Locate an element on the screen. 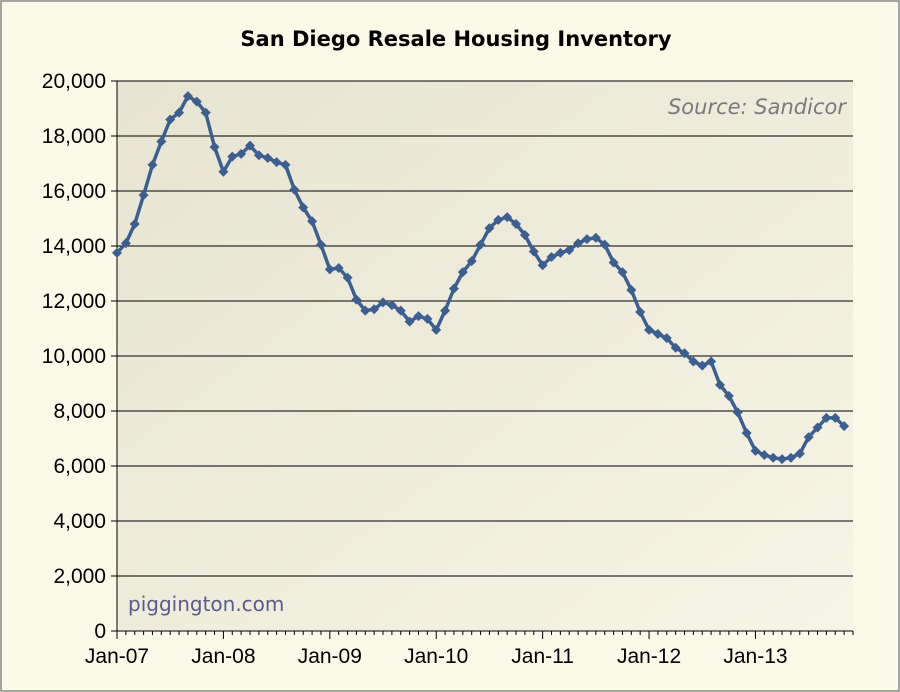 This screenshot has height=692, width=900. y-tick-label: 14,000 is located at coordinates (74, 246).